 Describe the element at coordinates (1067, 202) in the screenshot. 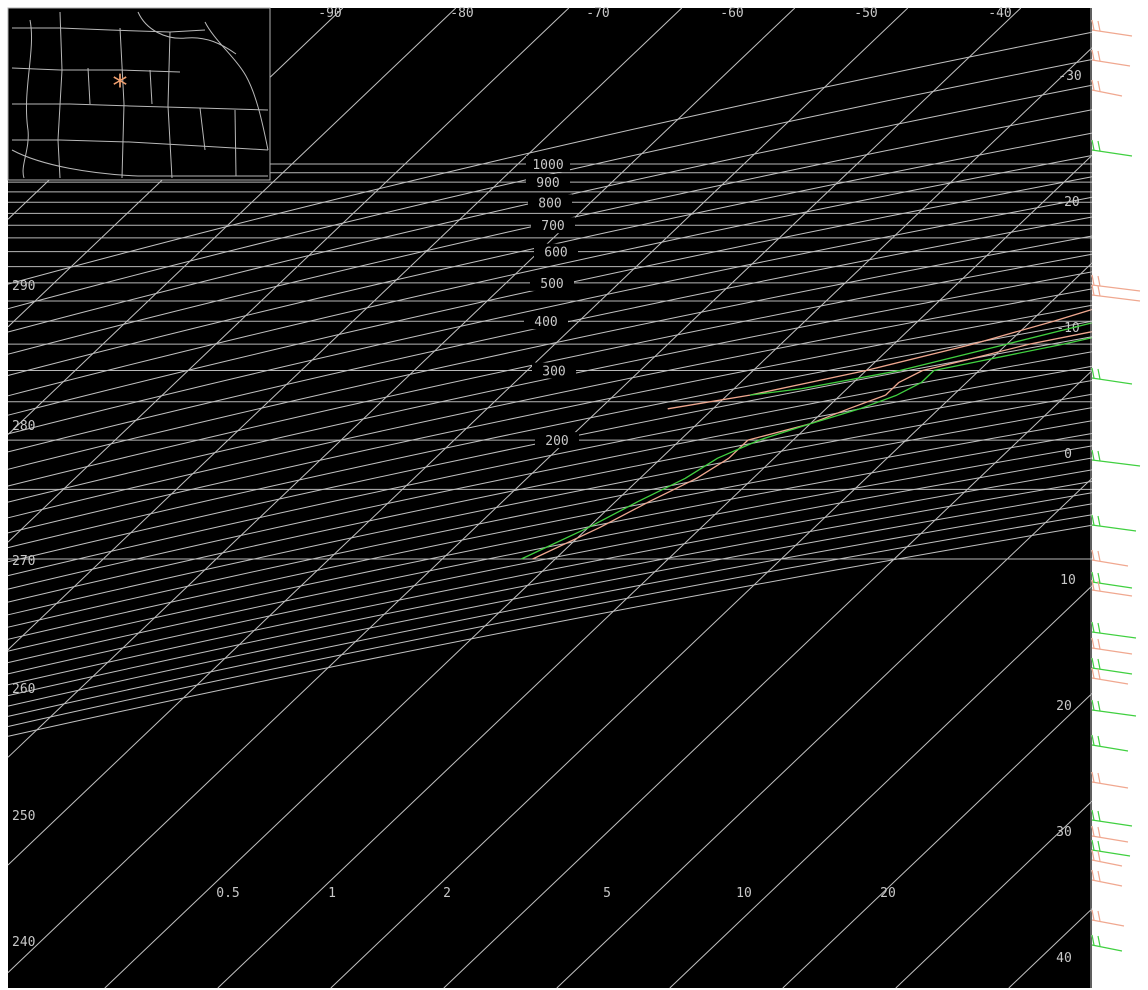

I see `isotherm-label--20: -20` at that location.